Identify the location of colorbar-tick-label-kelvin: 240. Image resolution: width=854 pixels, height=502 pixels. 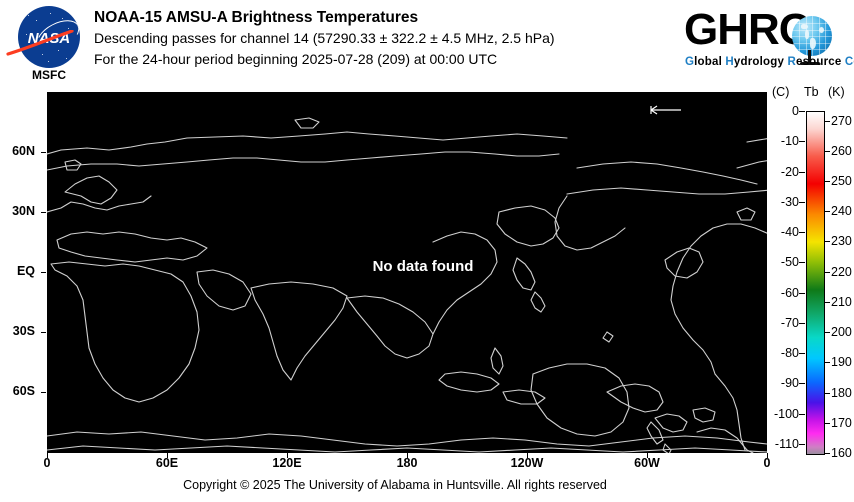
(841, 211).